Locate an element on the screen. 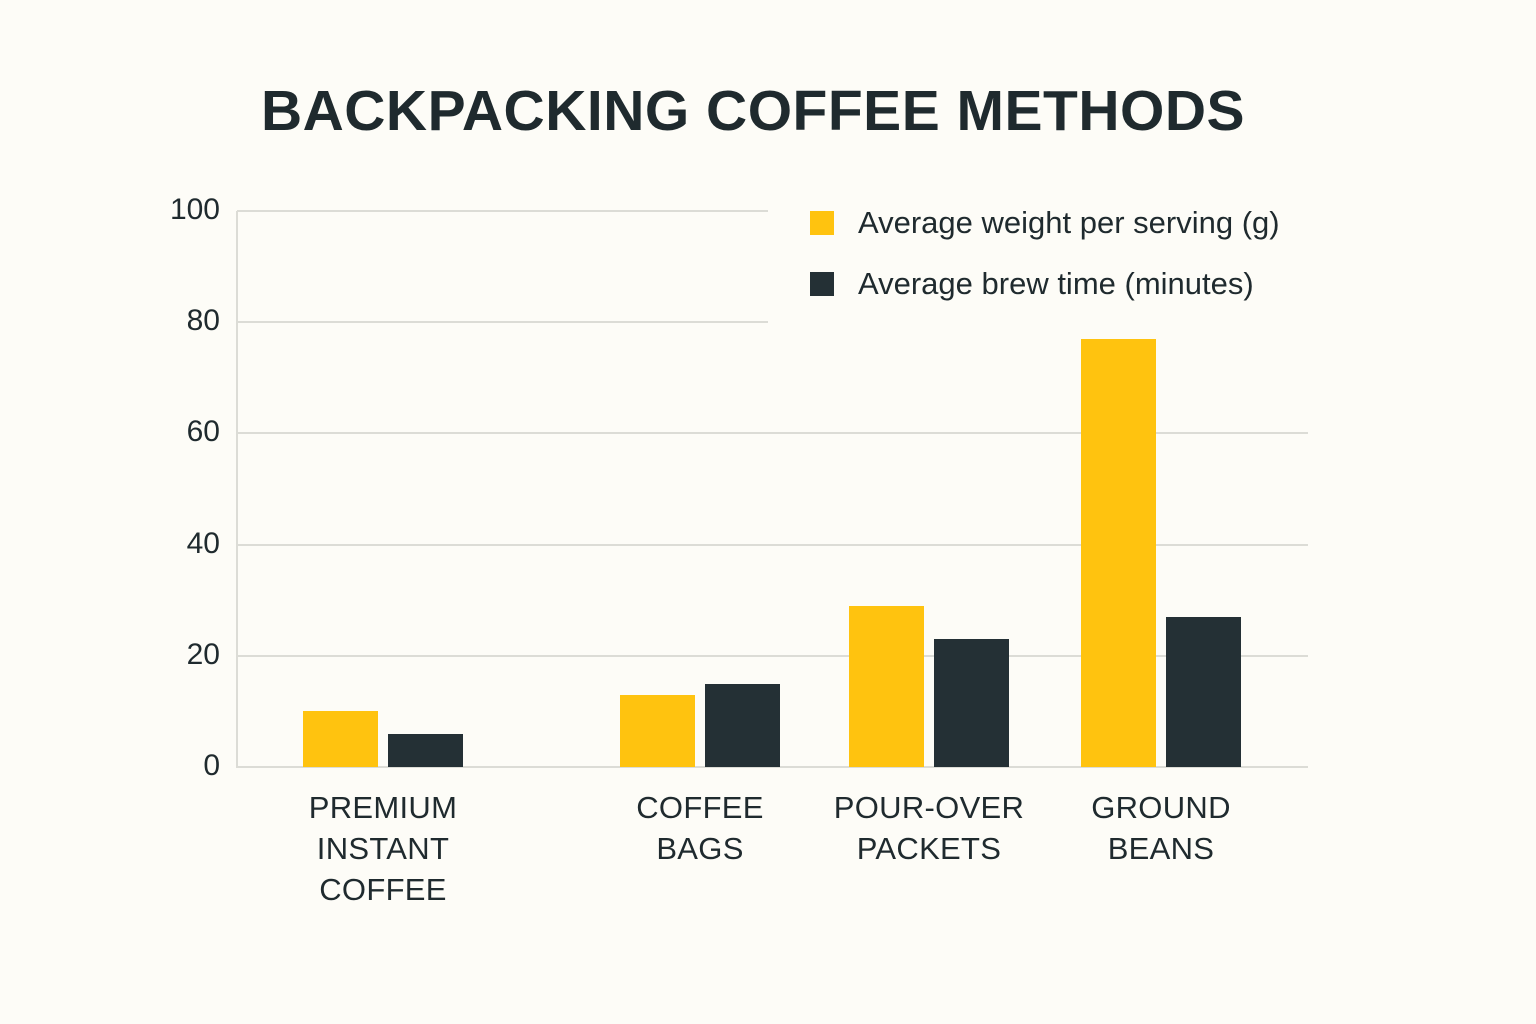 This screenshot has width=1536, height=1024. y-tick-label: 60 is located at coordinates (203, 432).